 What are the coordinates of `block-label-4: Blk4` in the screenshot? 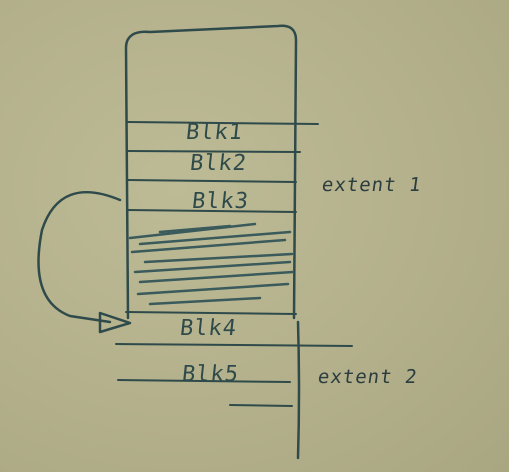 It's located at (208, 328).